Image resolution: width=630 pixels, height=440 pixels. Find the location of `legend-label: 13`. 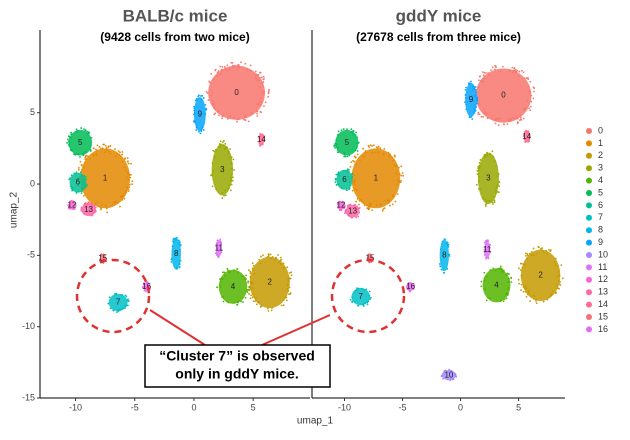

legend-label: 13 is located at coordinates (603, 292).